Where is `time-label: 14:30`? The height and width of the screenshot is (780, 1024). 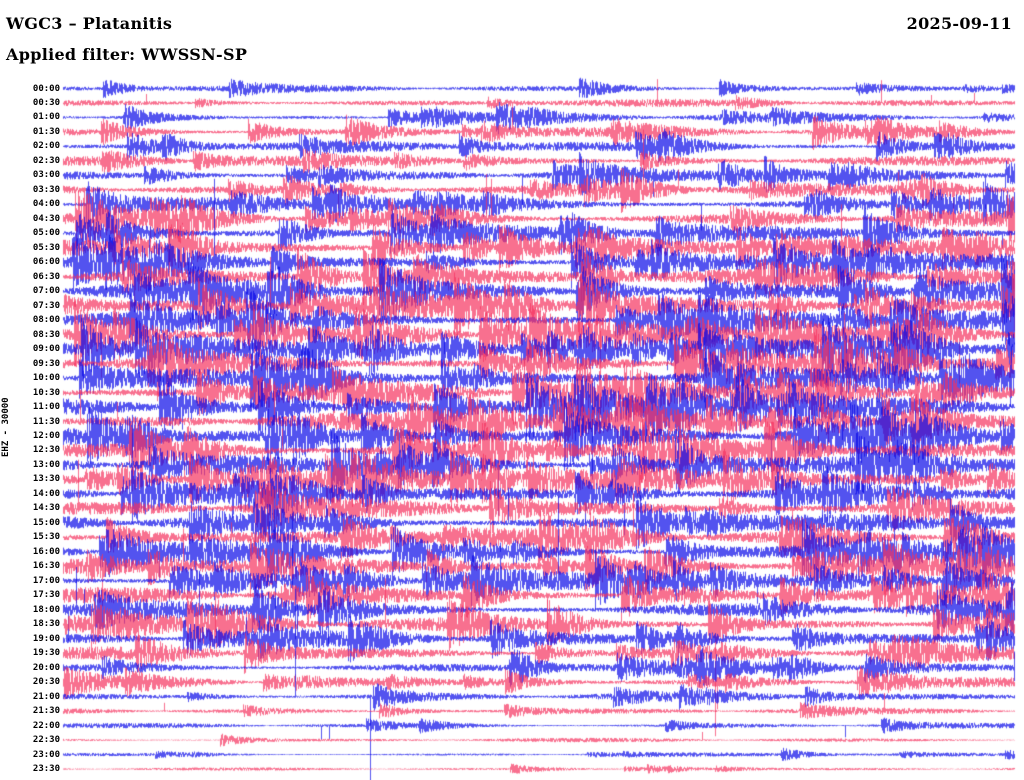 time-label: 14:30 is located at coordinates (46, 508).